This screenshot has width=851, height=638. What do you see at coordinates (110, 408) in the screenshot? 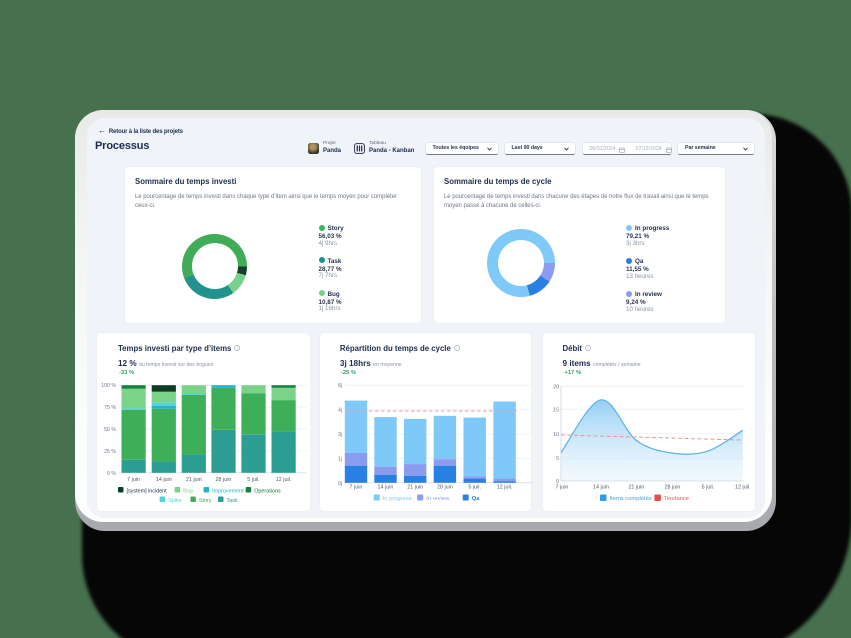
I see `svg-text: 75 %` at bounding box center [110, 408].